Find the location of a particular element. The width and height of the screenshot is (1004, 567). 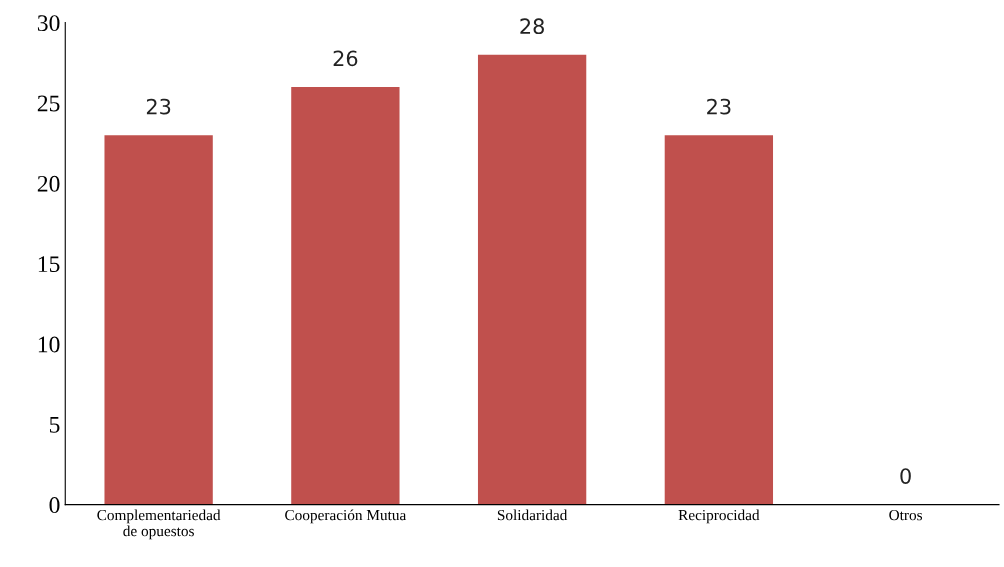

x-tick-label: Otros is located at coordinates (906, 515).